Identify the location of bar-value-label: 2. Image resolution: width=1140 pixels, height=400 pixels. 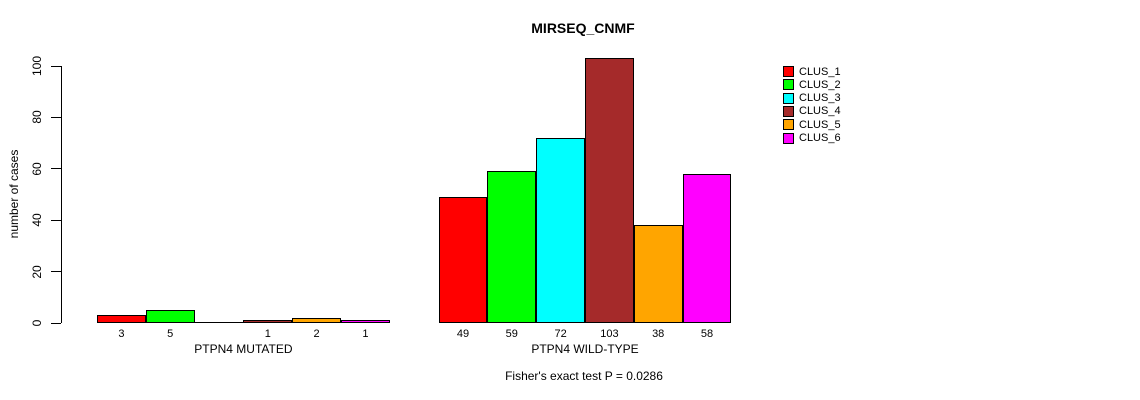
(316, 334).